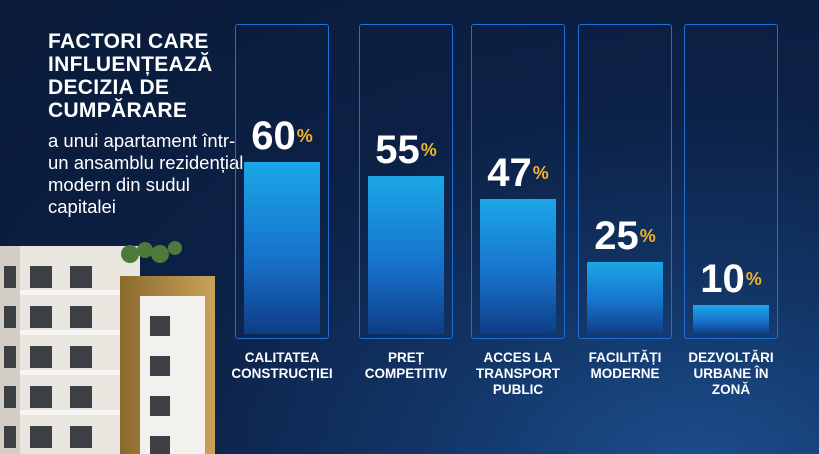 The height and width of the screenshot is (454, 819). I want to click on value-number: 55, so click(397, 150).